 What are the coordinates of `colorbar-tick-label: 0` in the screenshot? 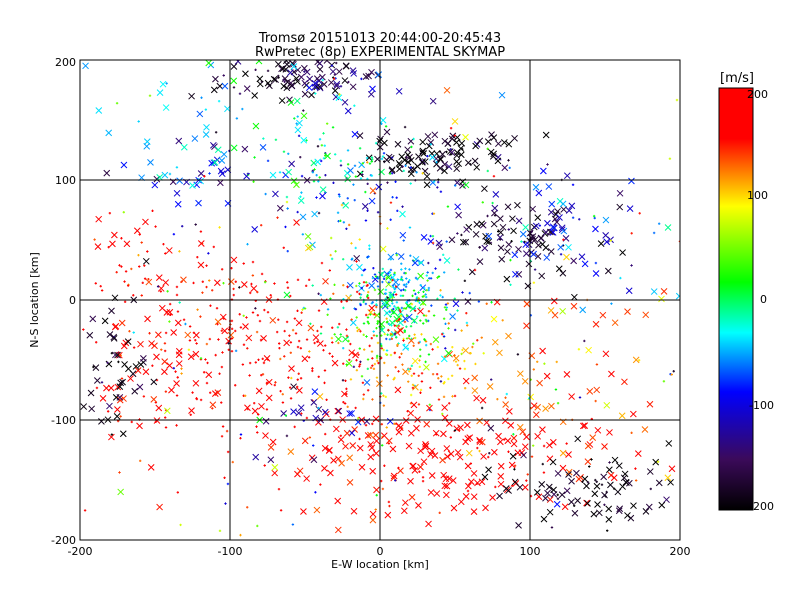 It's located at (763, 299).